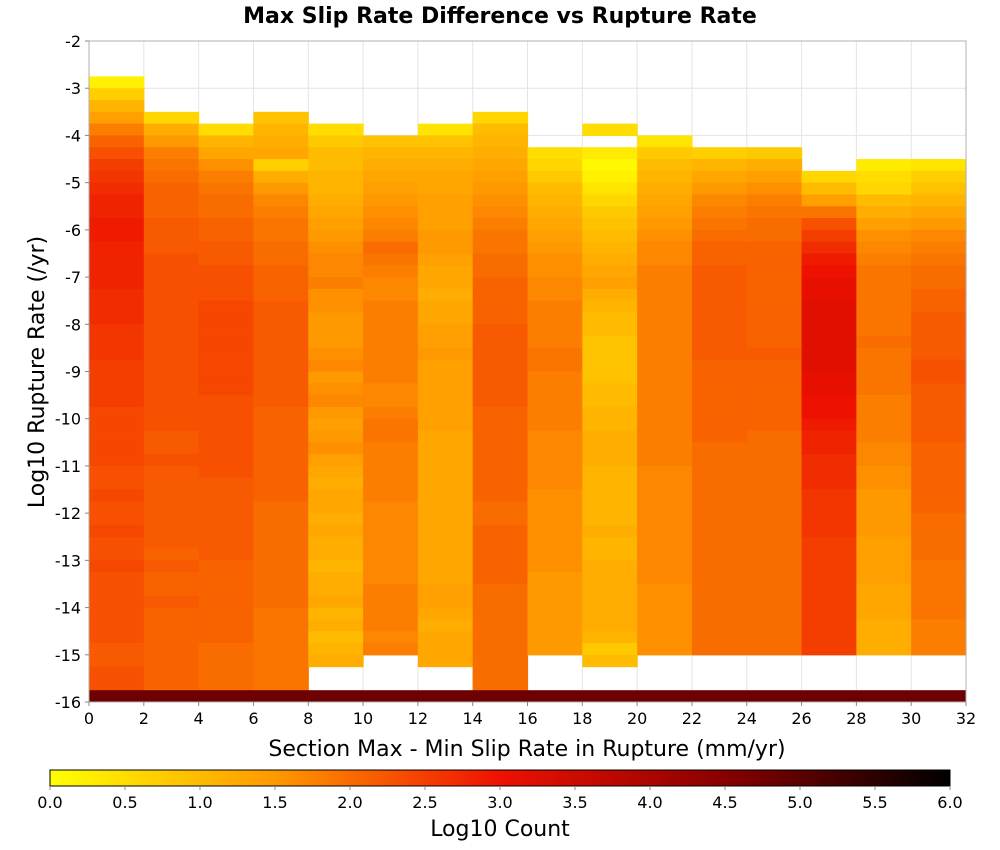  I want to click on x-tick-label: 12, so click(418, 718).